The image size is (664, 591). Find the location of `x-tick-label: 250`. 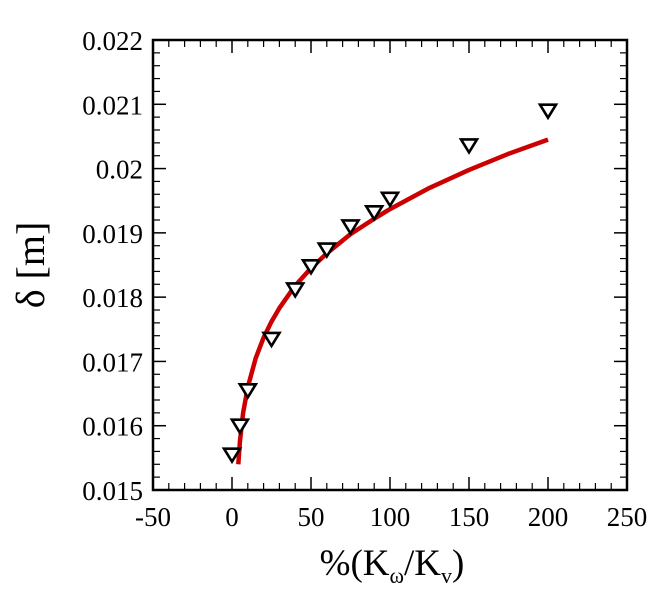

x-tick-label: 250 is located at coordinates (627, 517).